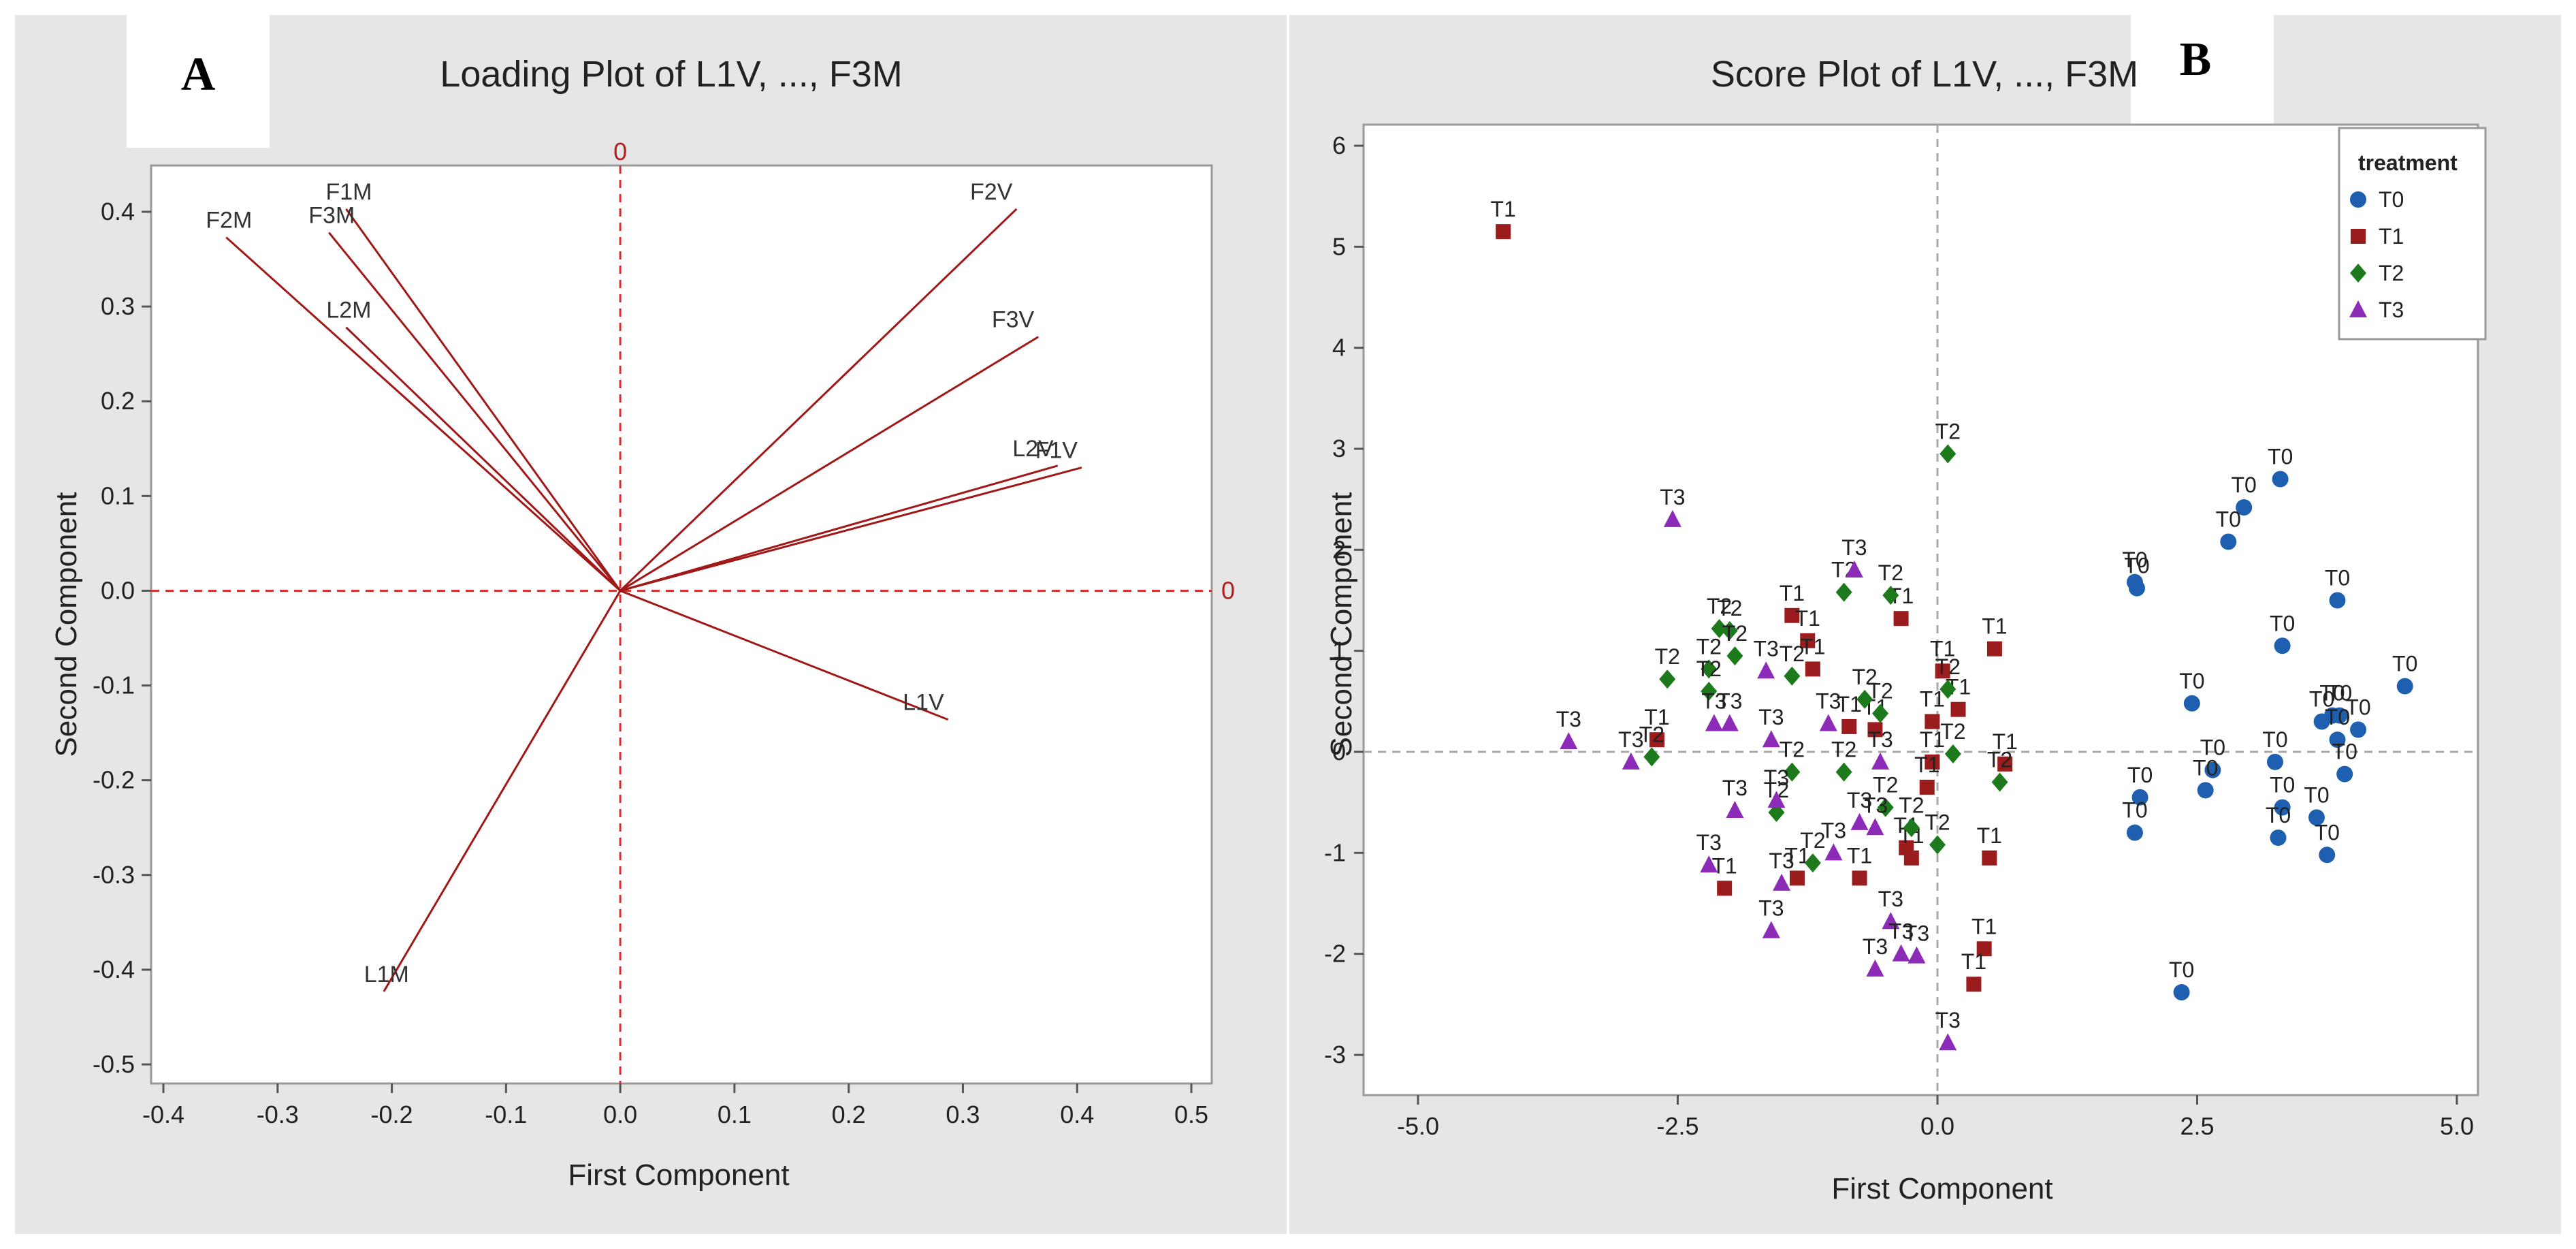 The width and height of the screenshot is (2576, 1249). Describe the element at coordinates (503, 791) in the screenshot. I see `loading-vector-l1m` at that location.